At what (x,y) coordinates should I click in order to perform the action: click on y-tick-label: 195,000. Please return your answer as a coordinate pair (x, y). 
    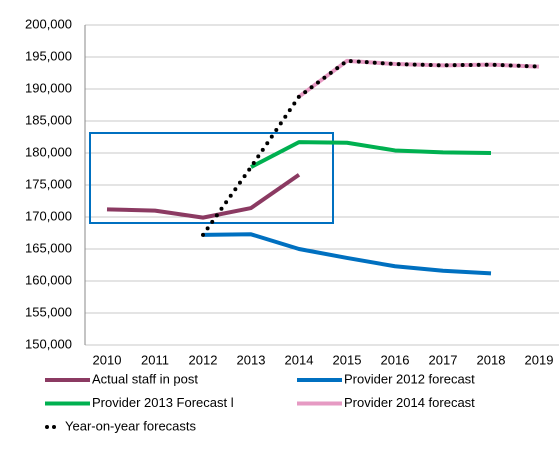
    Looking at the image, I should click on (48, 55).